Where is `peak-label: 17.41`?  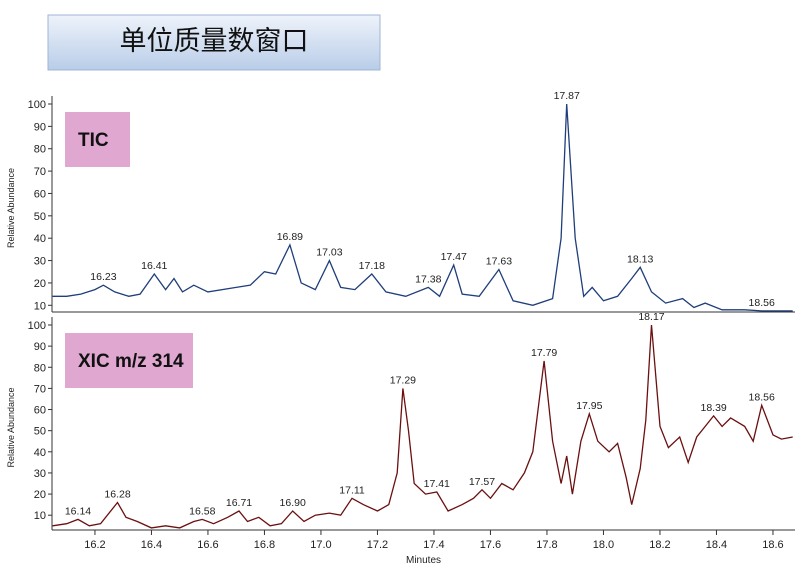
peak-label: 17.41 is located at coordinates (437, 484).